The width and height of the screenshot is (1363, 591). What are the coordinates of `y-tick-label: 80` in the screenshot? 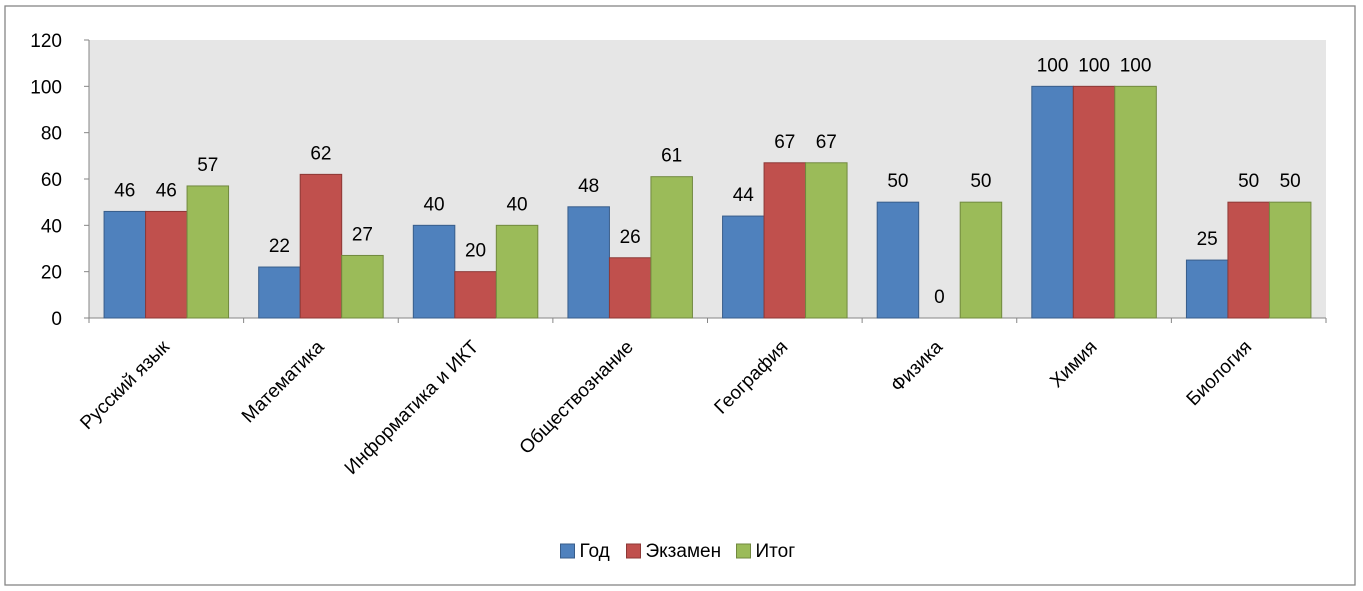 It's located at (51, 134).